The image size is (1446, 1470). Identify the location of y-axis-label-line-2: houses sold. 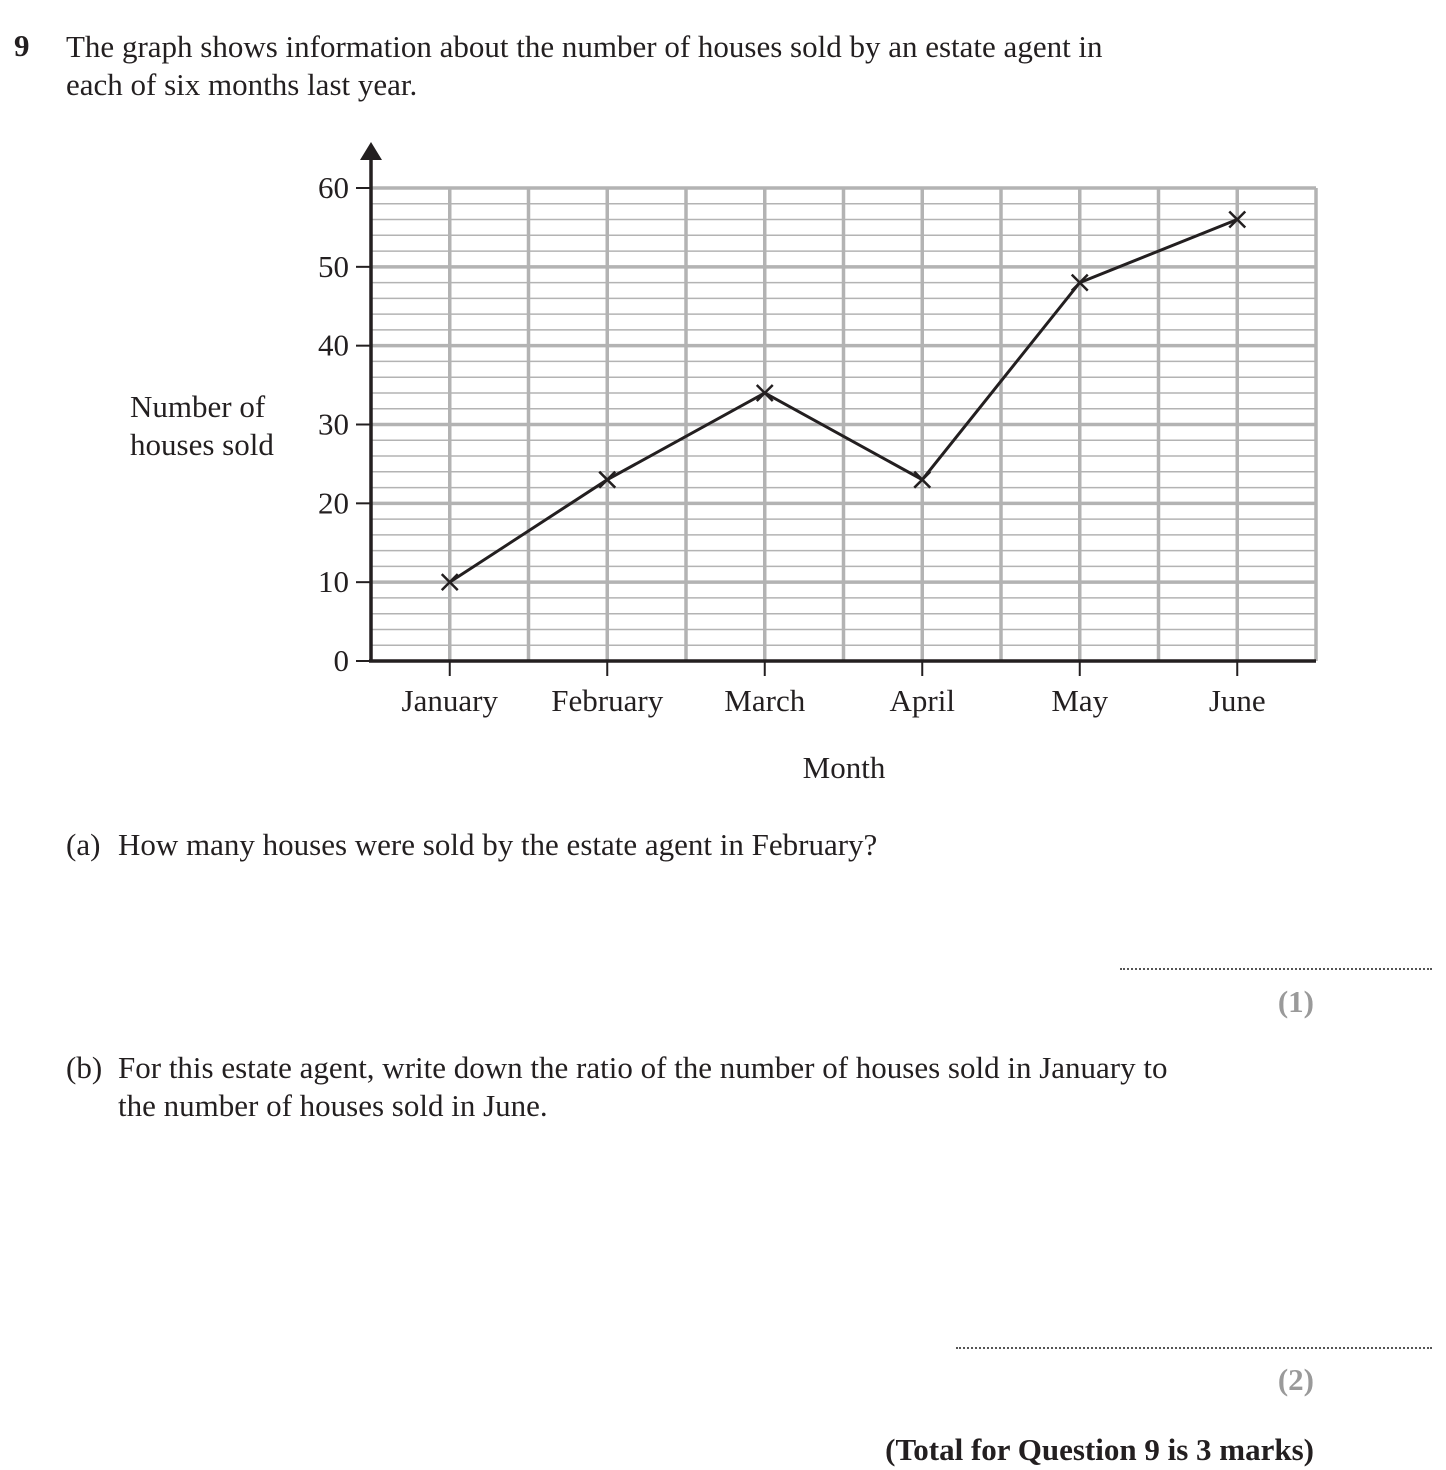
(202, 444).